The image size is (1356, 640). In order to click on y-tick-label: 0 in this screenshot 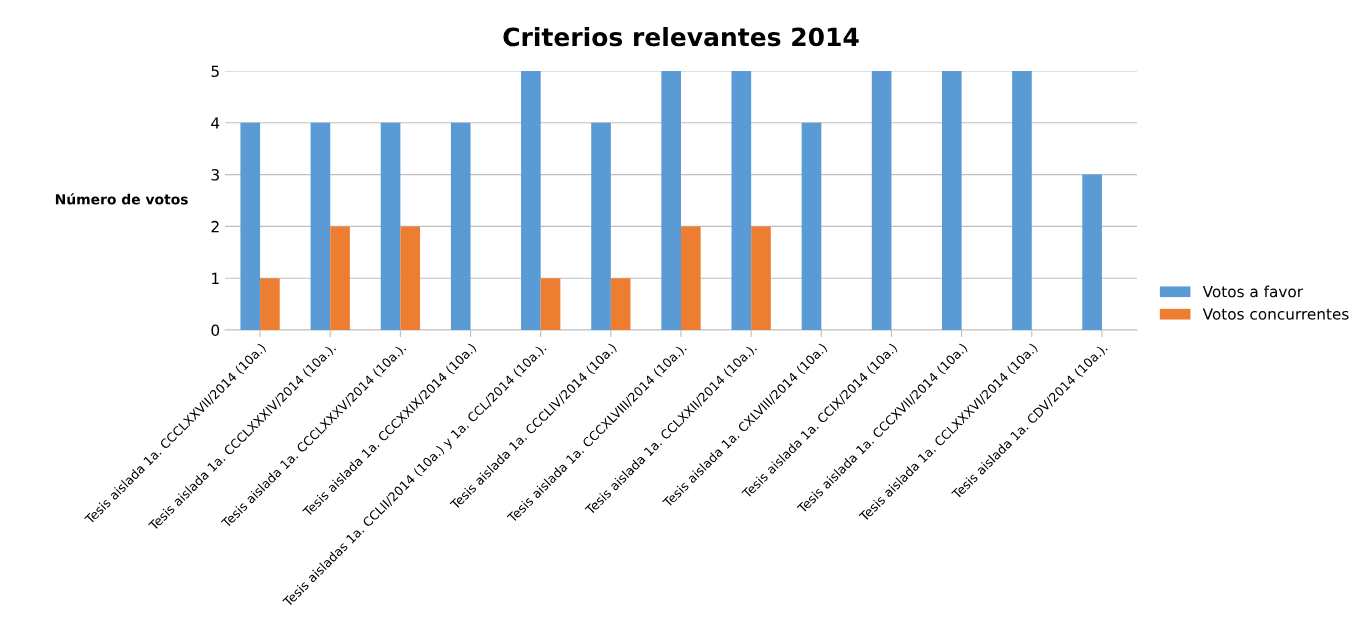, I will do `click(215, 330)`.